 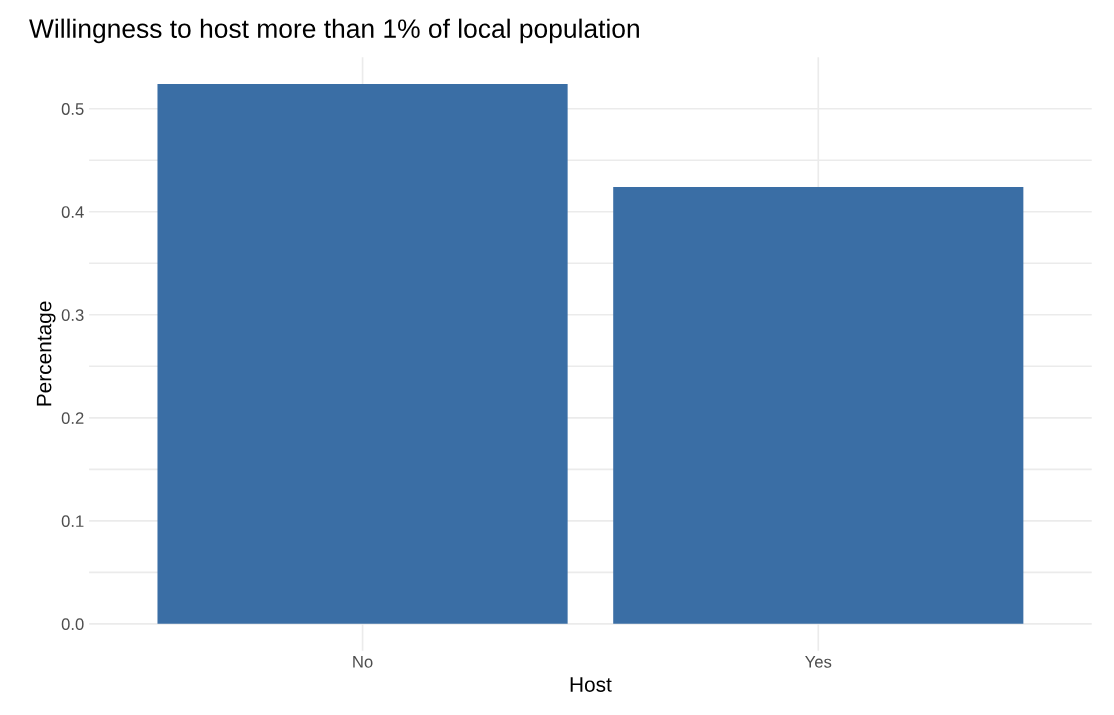 I want to click on chart-title: Willingness to host more than 1% of local population, so click(x=334, y=31).